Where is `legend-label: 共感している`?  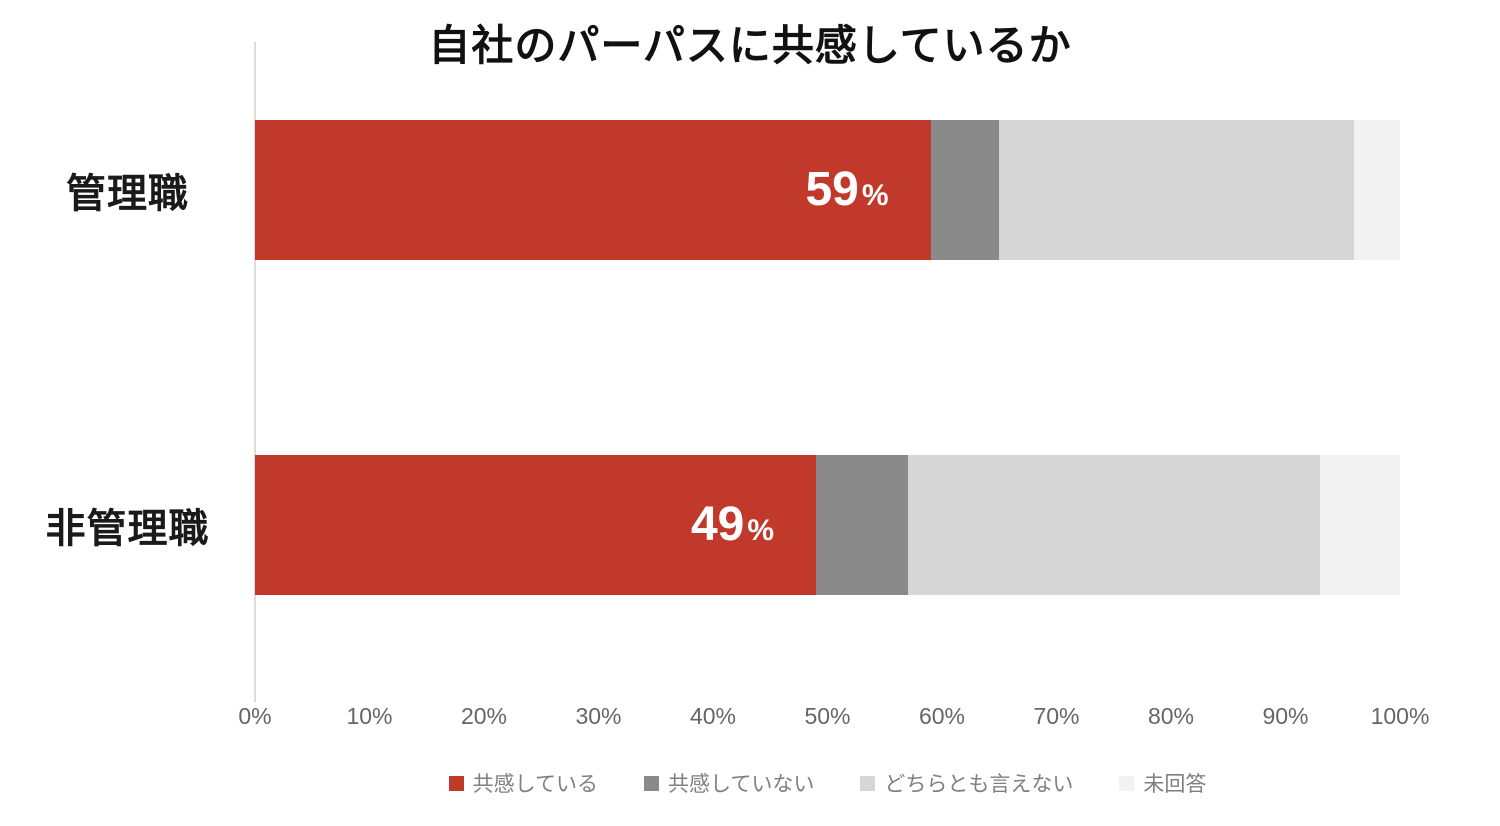 legend-label: 共感している is located at coordinates (535, 784).